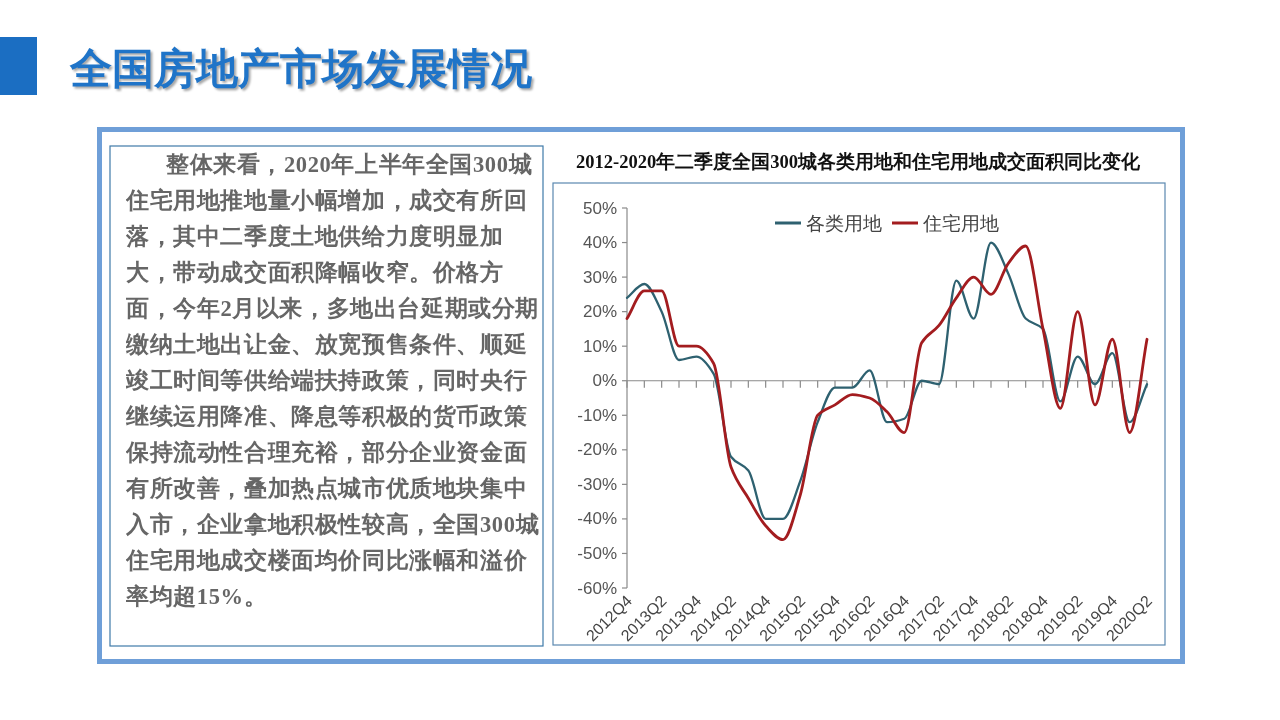  Describe the element at coordinates (597, 484) in the screenshot. I see `y-tick-label: -30%` at that location.